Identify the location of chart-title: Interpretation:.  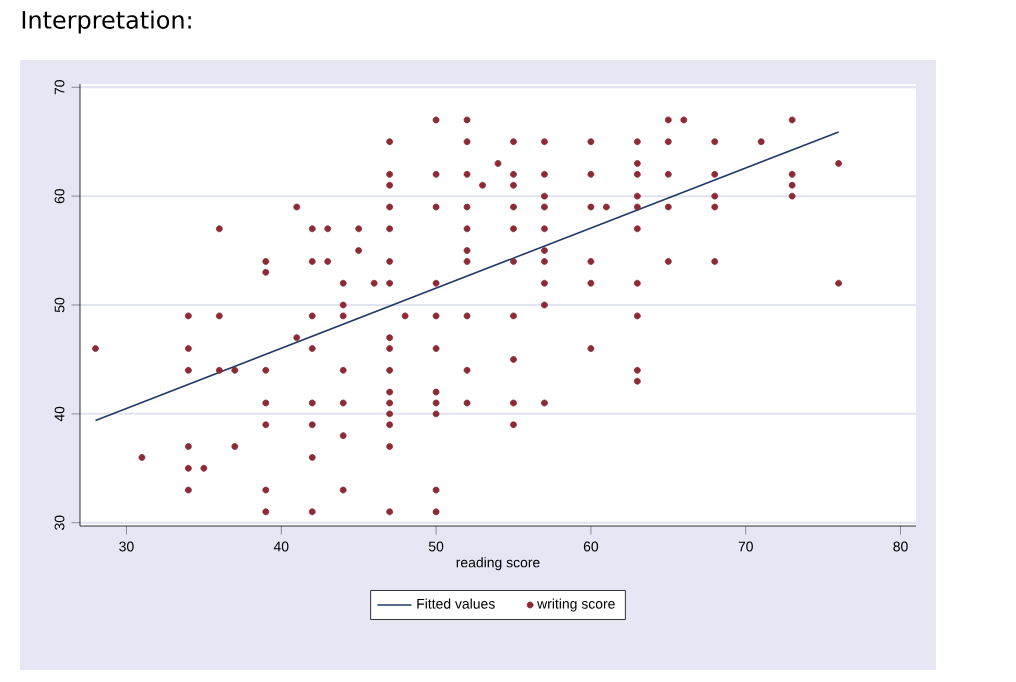
(106, 22).